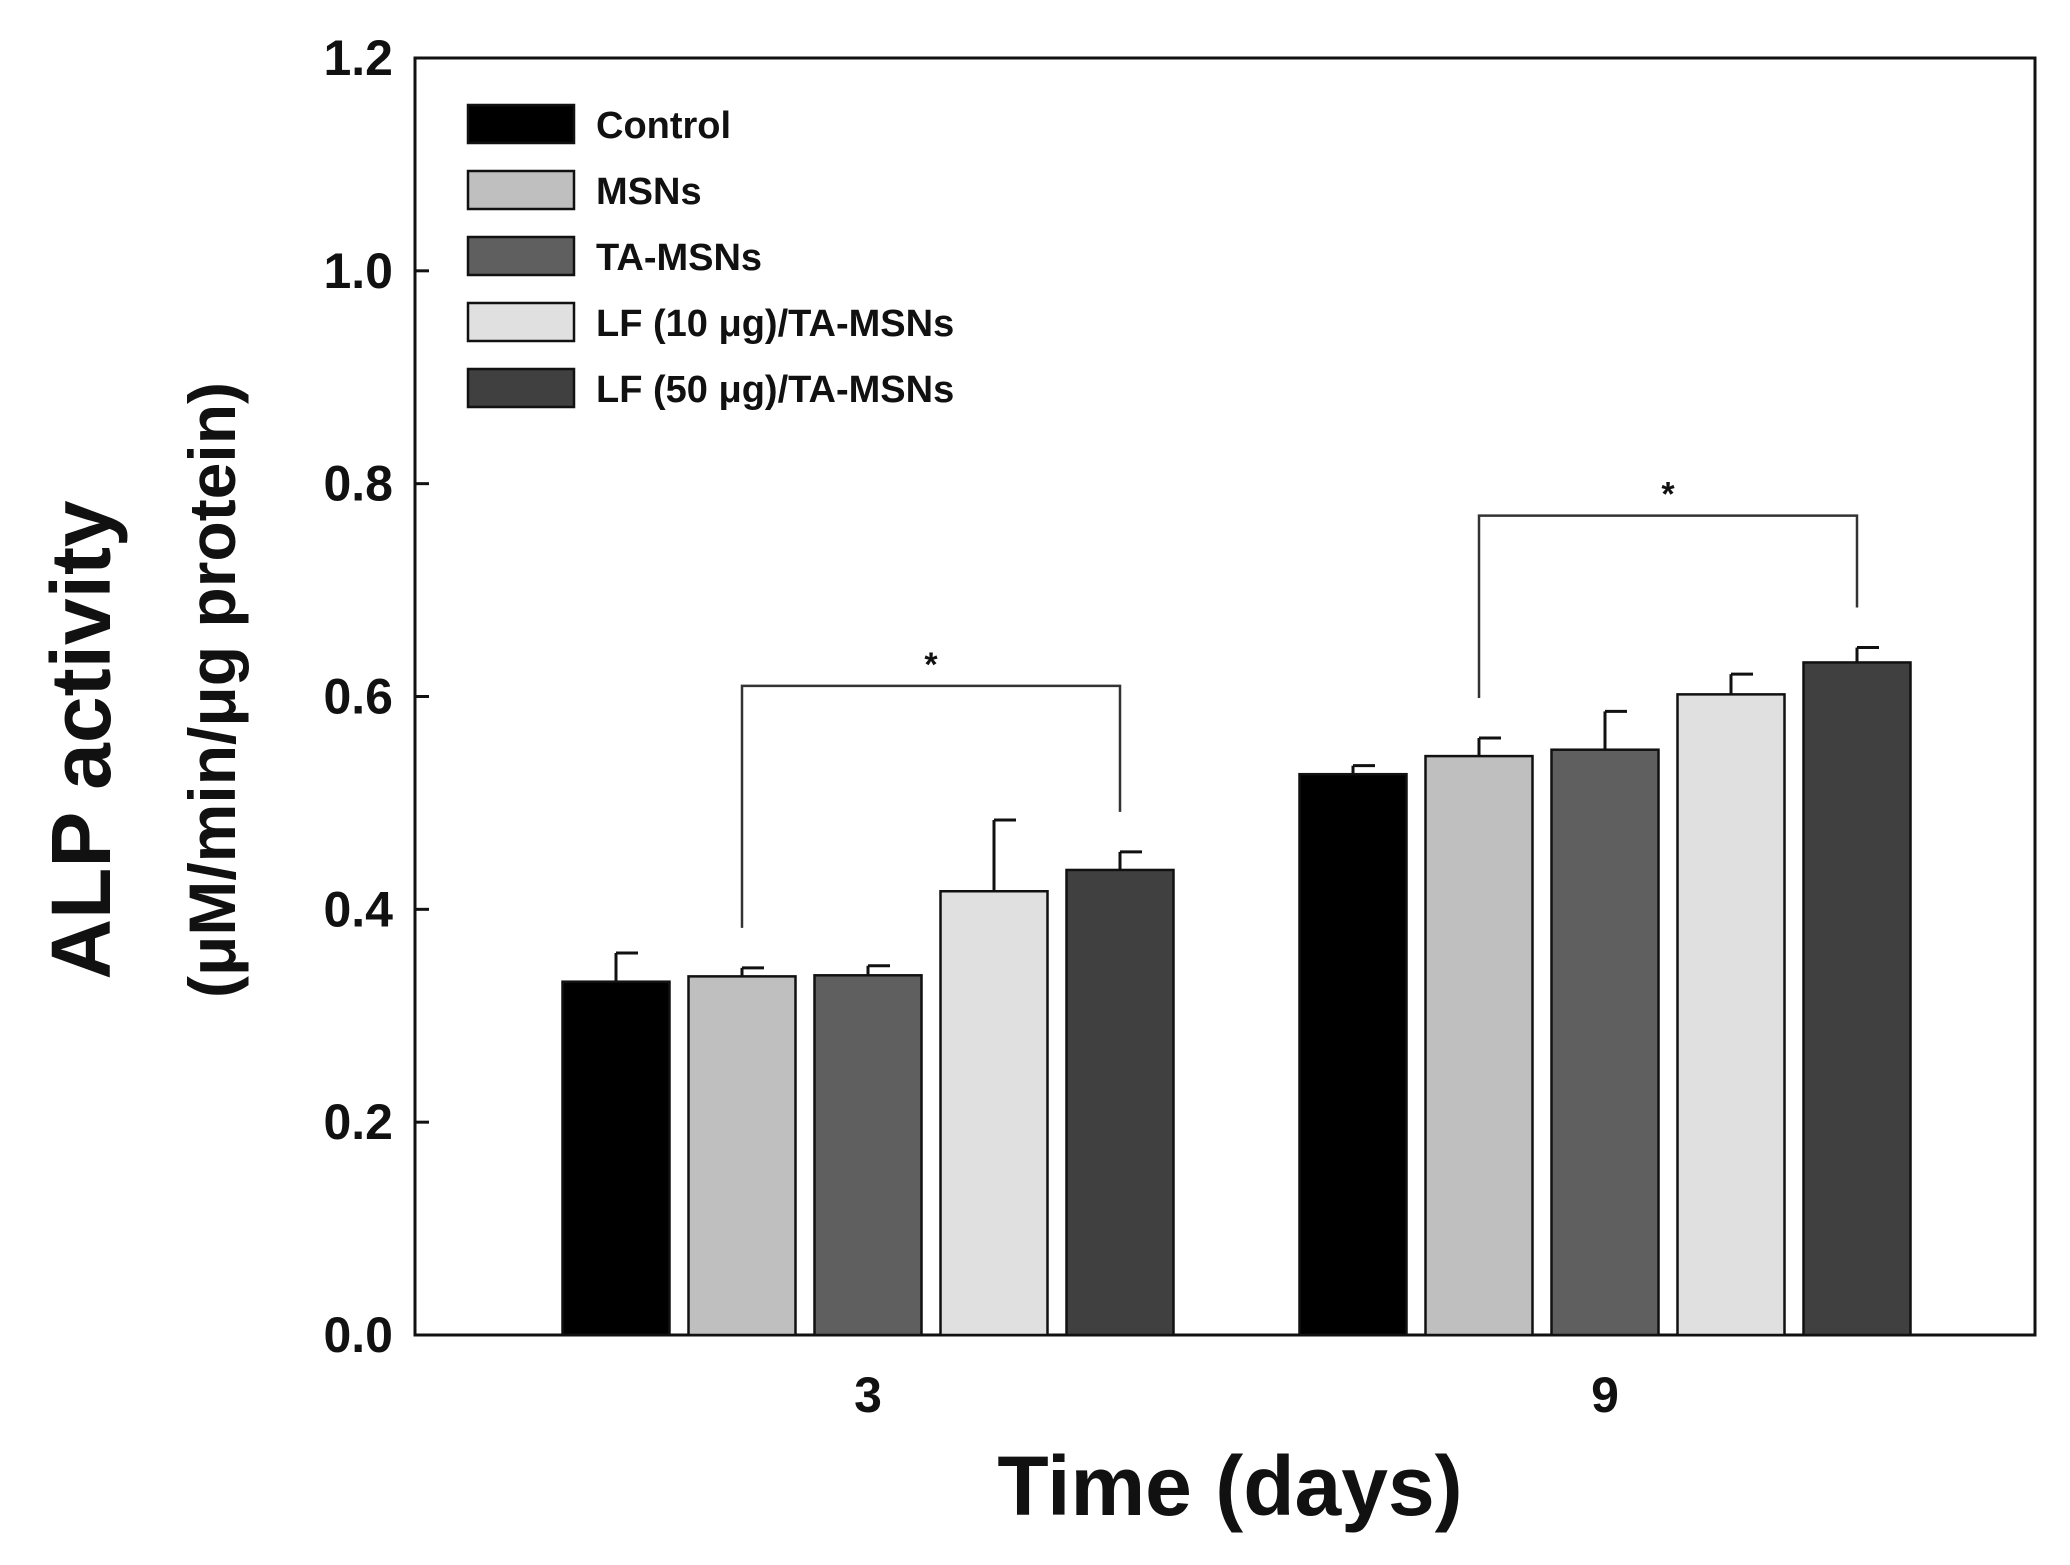 The height and width of the screenshot is (1565, 2070). What do you see at coordinates (1229, 1486) in the screenshot?
I see `x-axis-title: Time (days)` at bounding box center [1229, 1486].